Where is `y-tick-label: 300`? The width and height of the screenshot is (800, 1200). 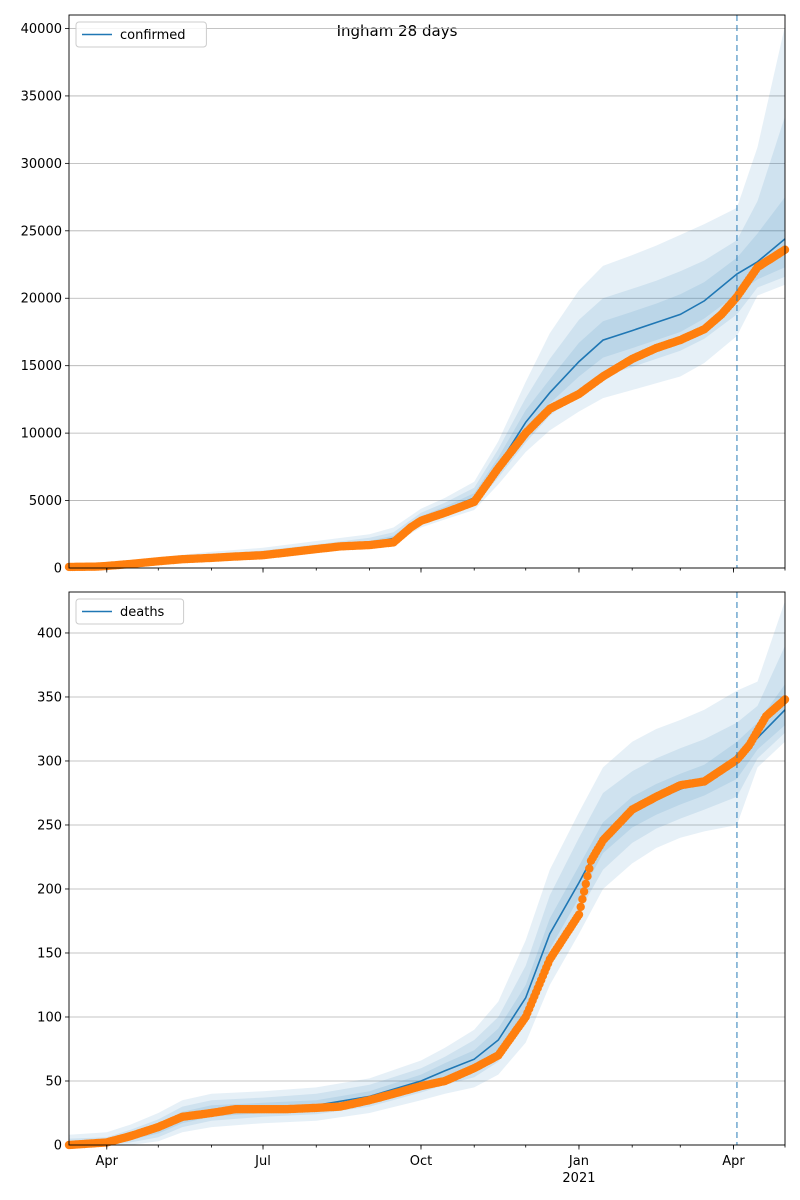
y-tick-label: 300 is located at coordinates (49, 761).